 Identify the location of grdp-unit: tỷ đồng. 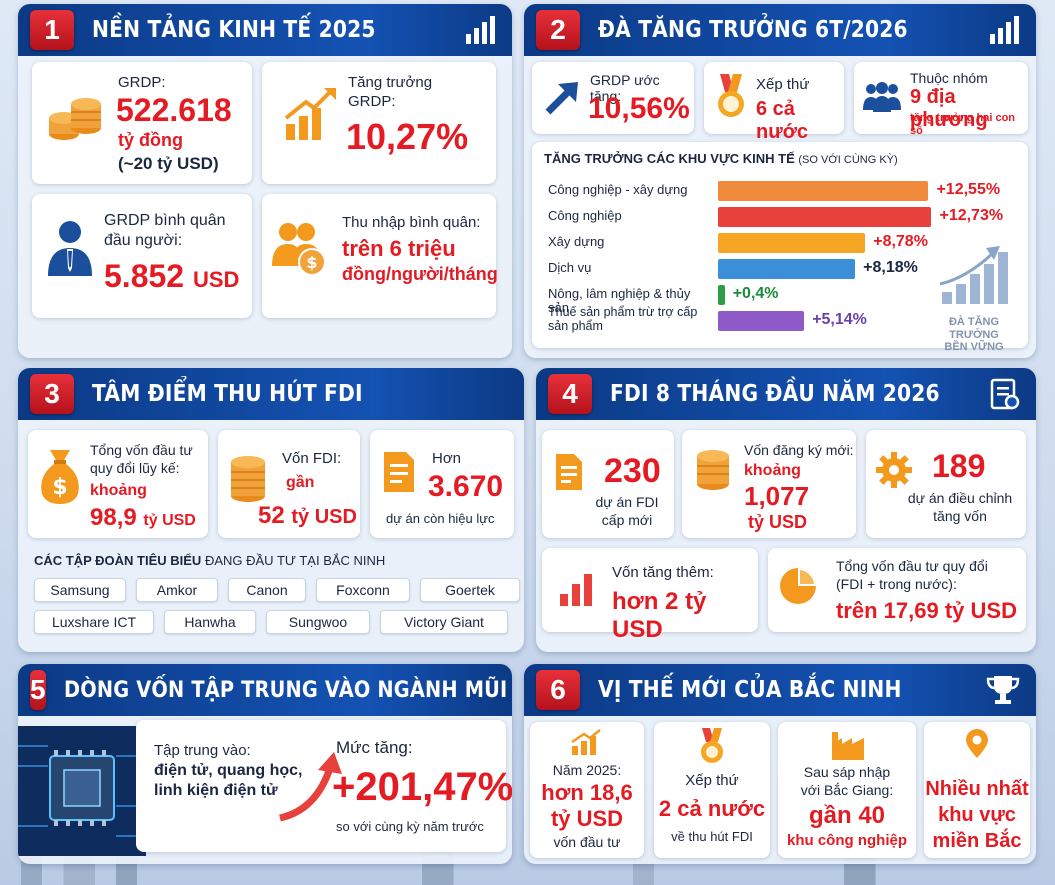
(150, 140).